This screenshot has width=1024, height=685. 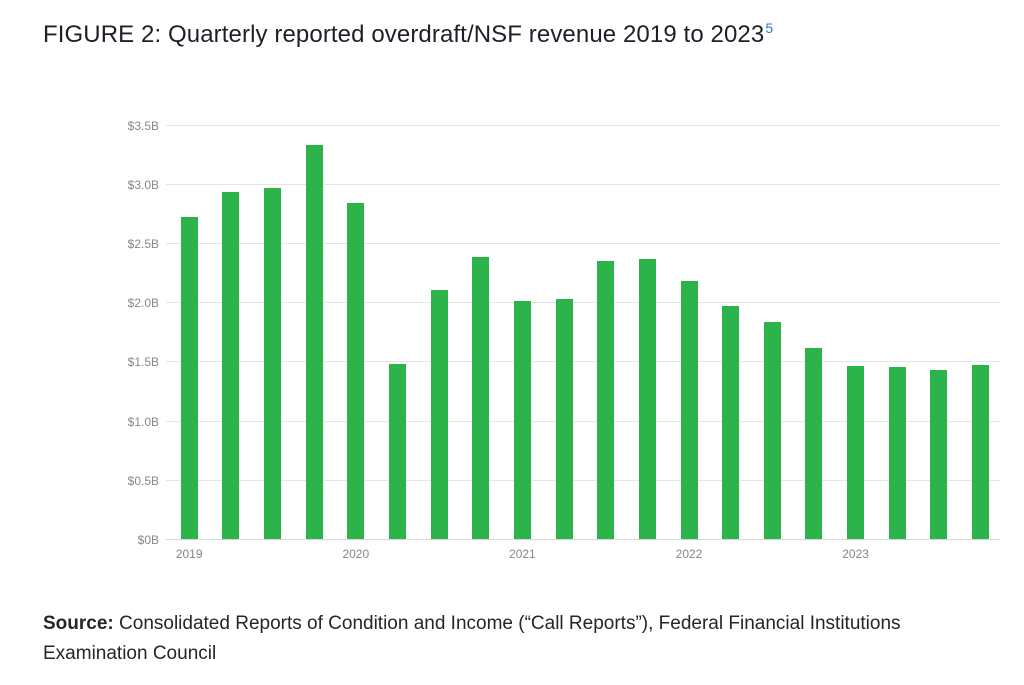 What do you see at coordinates (143, 480) in the screenshot?
I see `y-axis-label: $0.5B` at bounding box center [143, 480].